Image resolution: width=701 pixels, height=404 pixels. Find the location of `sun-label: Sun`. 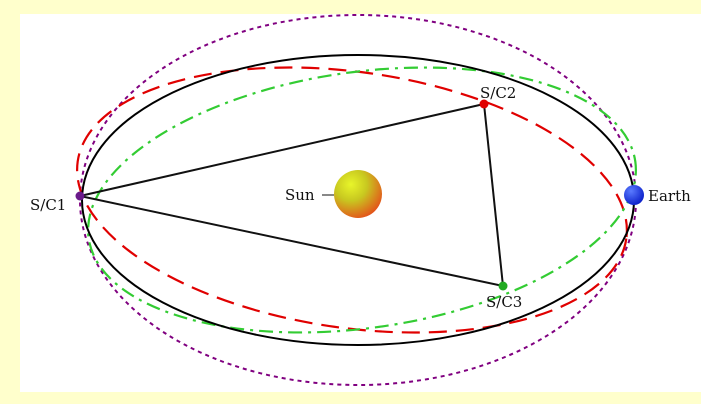

sun-label: Sun is located at coordinates (300, 195).